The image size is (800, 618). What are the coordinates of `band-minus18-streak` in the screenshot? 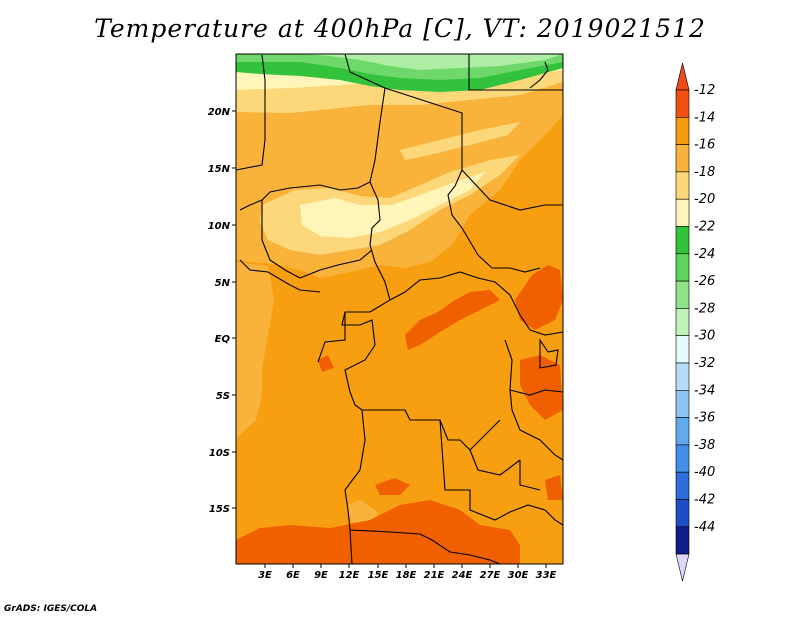 It's located at (460, 141).